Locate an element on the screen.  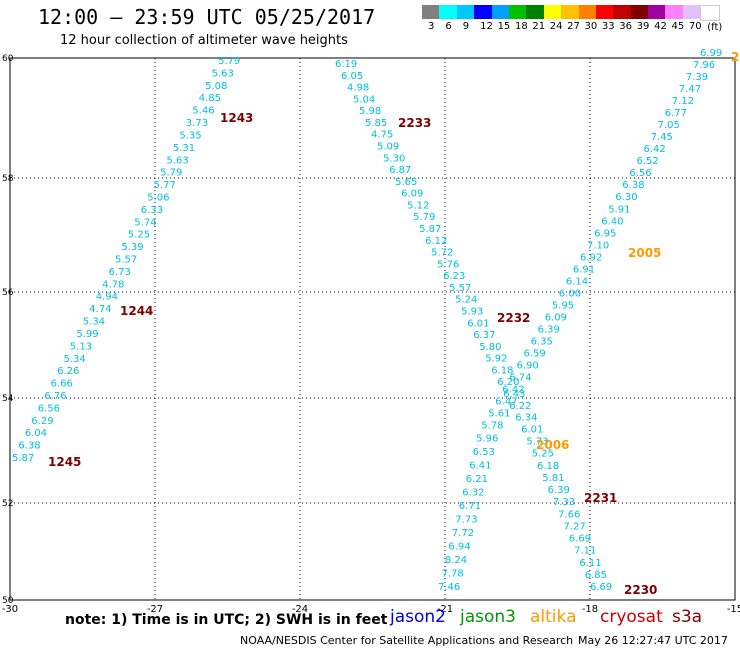
satellite-jason3: jason3 is located at coordinates (488, 617).